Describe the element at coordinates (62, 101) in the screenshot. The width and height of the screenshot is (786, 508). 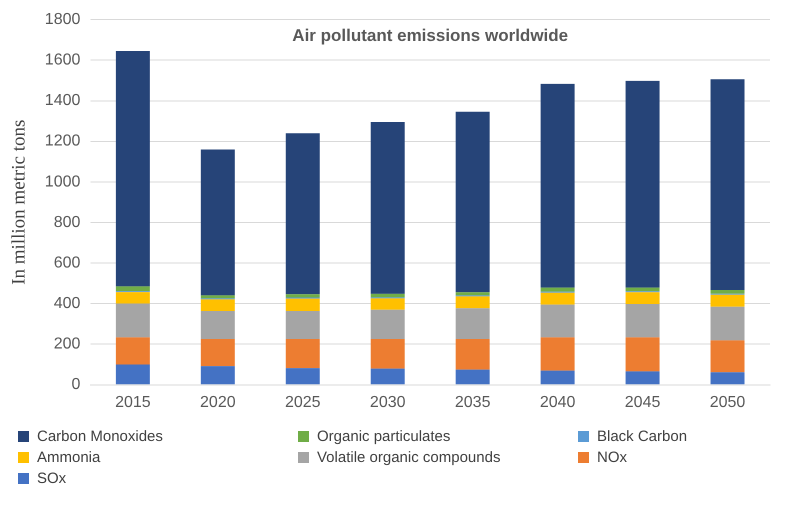
I see `y-tick-label: 1400` at that location.